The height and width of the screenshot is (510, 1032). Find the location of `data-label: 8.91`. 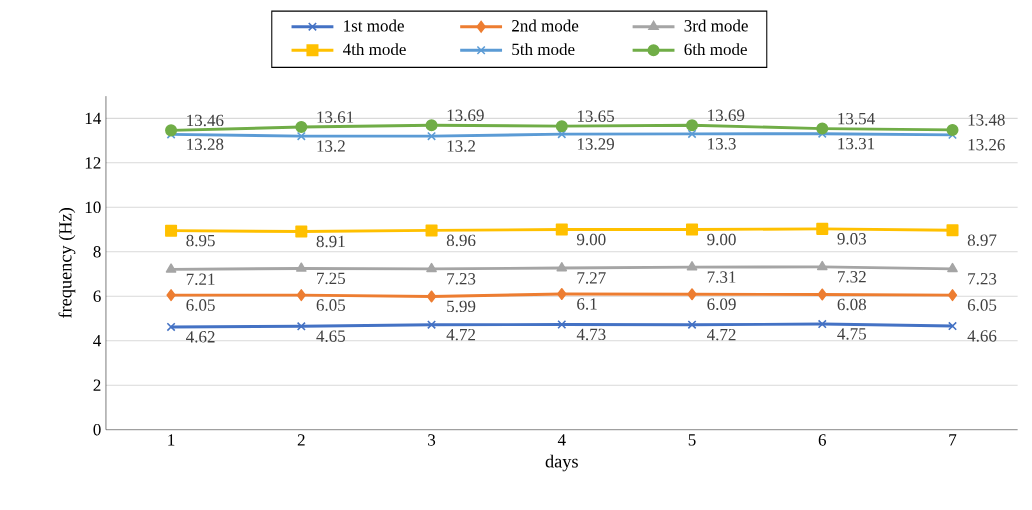

data-label: 8.91 is located at coordinates (330, 241).